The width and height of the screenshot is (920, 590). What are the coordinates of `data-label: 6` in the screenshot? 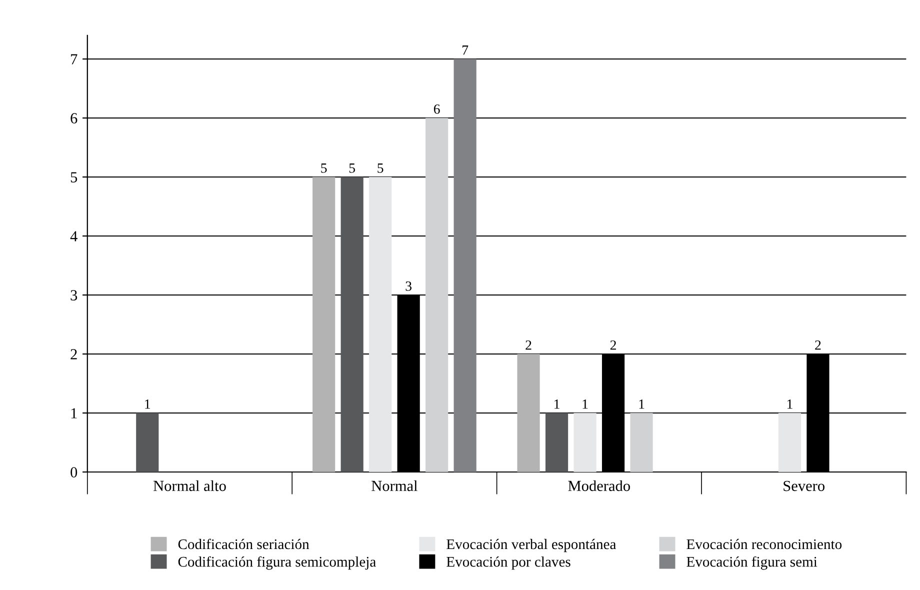 It's located at (437, 109).